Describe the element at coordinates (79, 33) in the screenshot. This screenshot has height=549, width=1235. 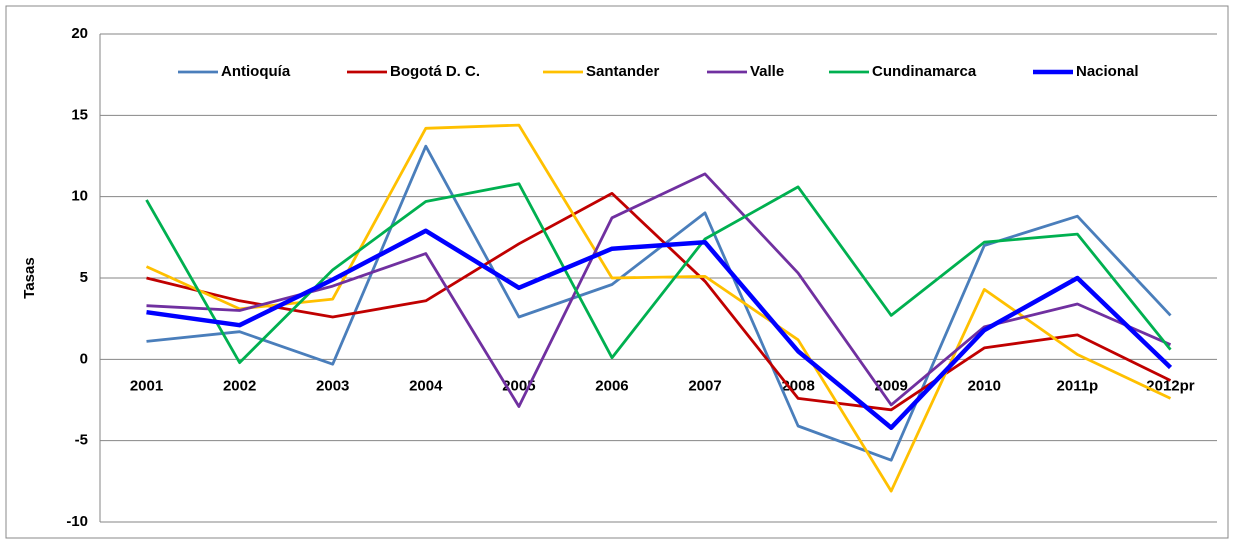
I see `y-tick-label: 20` at that location.